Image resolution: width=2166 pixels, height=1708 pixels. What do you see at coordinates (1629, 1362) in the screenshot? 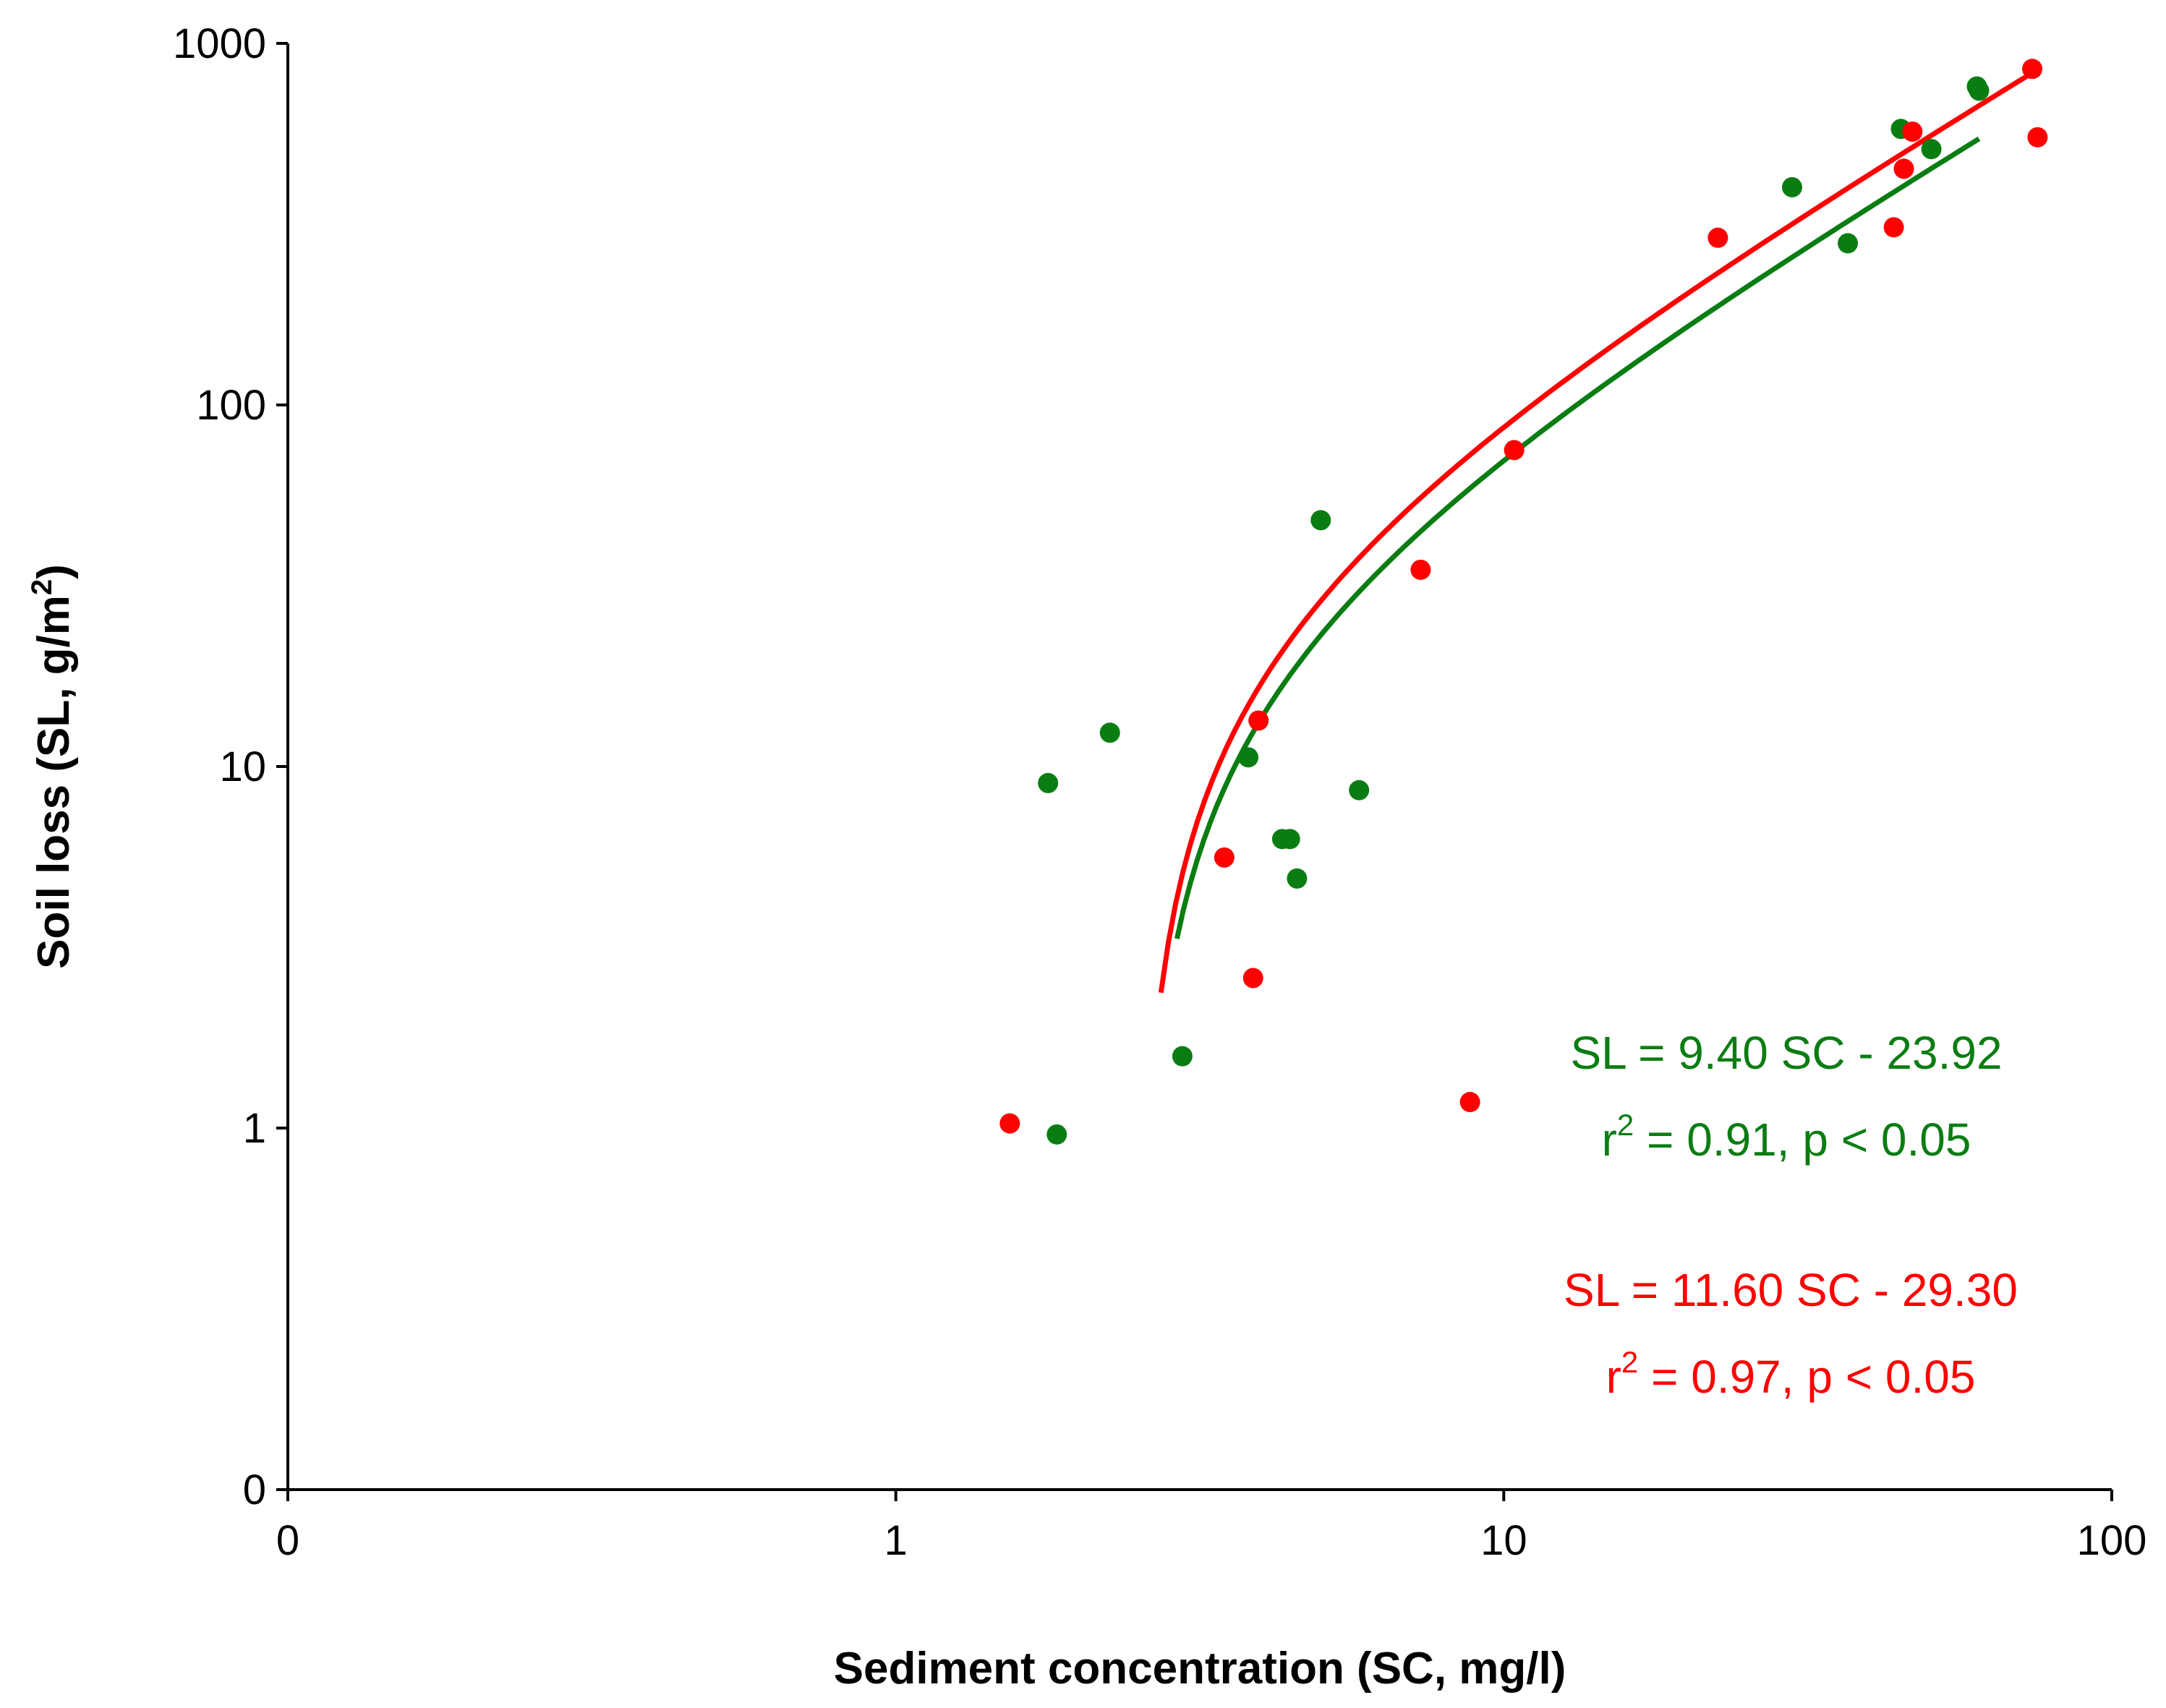
I see `red-r2-sup: 2` at bounding box center [1629, 1362].